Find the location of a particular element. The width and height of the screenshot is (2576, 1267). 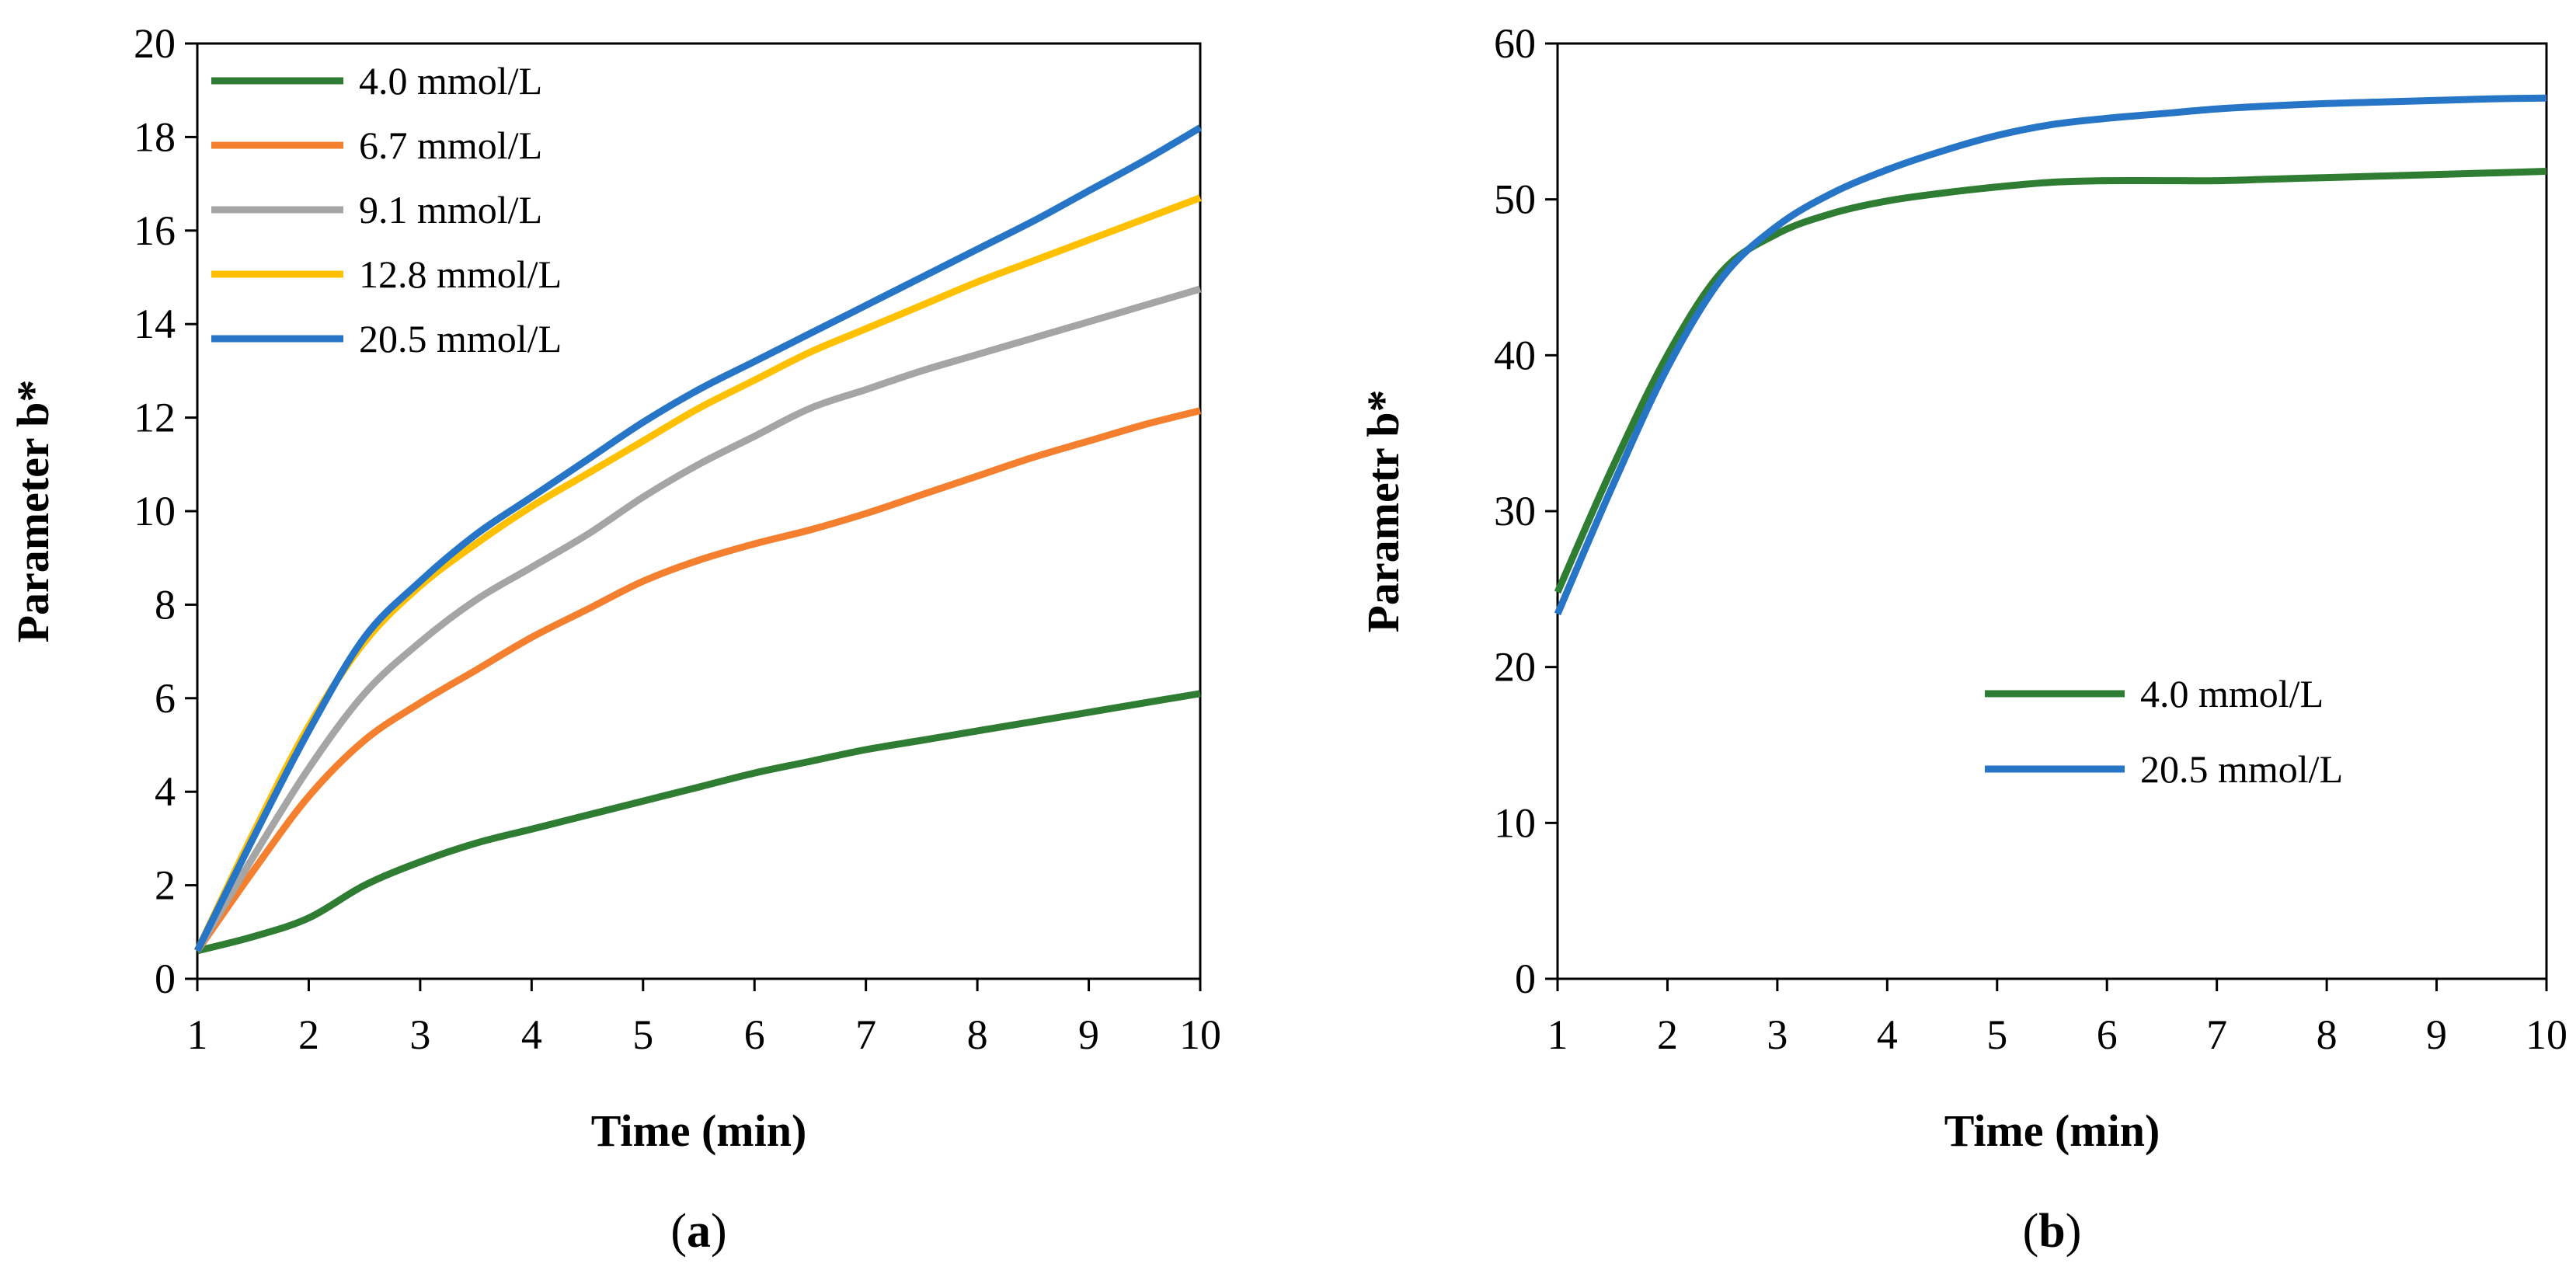

caption-letter: b is located at coordinates (2051, 1231).